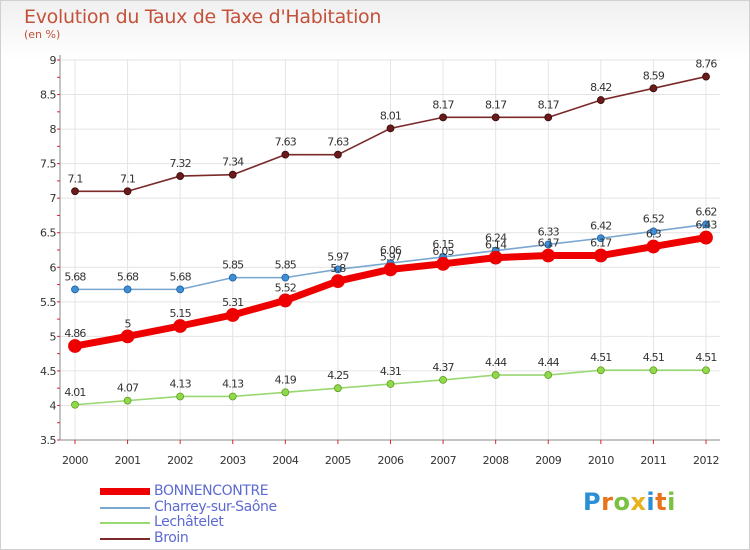 The width and height of the screenshot is (750, 550). I want to click on data-label-broin: 7.34, so click(233, 162).